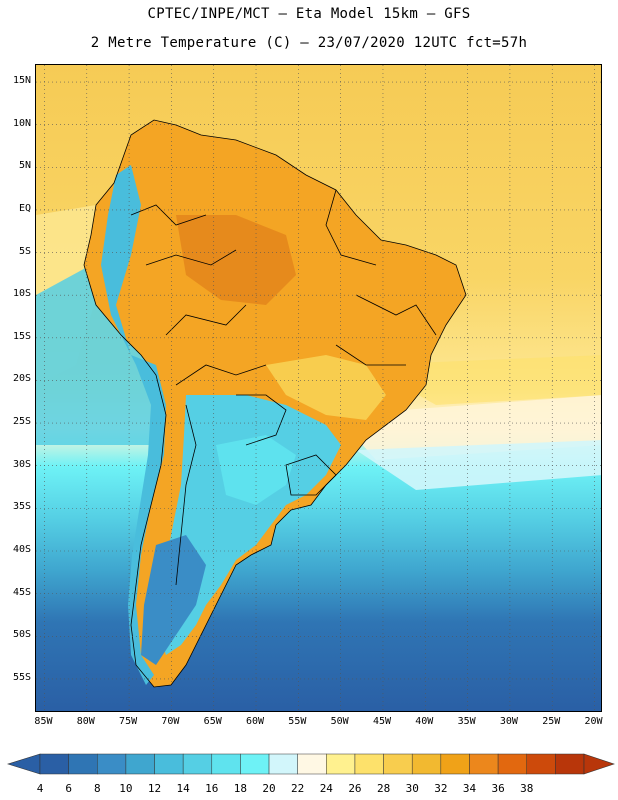  I want to click on lon-tick-label: 45W, so click(381, 721).